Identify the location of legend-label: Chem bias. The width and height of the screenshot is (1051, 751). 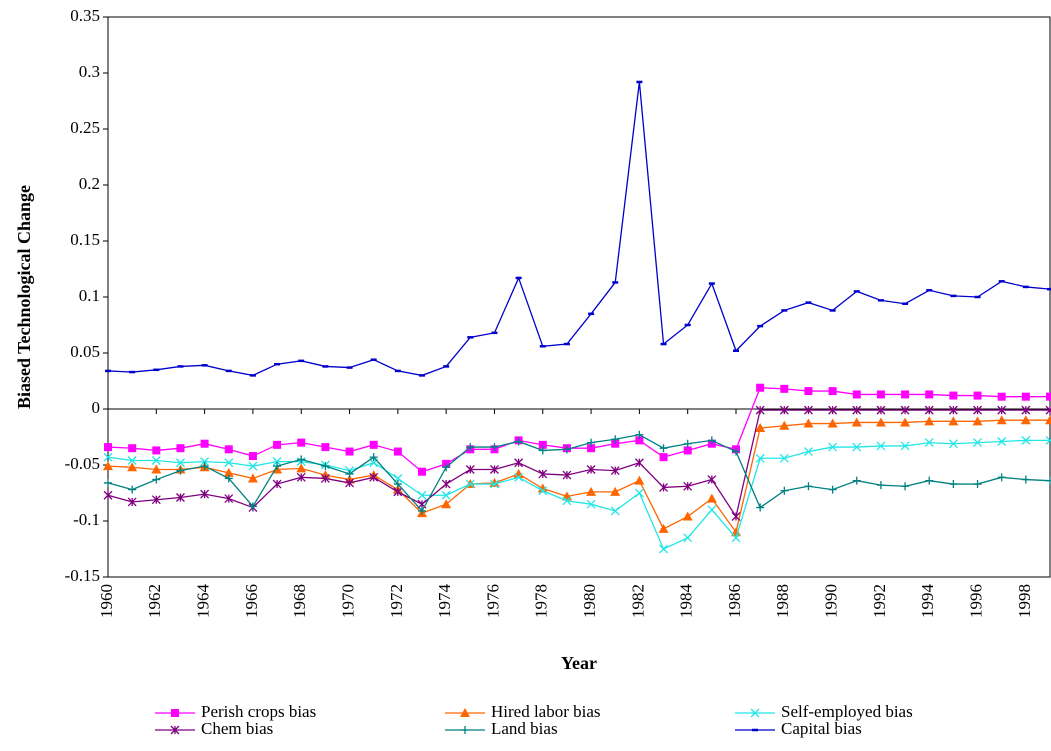
(237, 728).